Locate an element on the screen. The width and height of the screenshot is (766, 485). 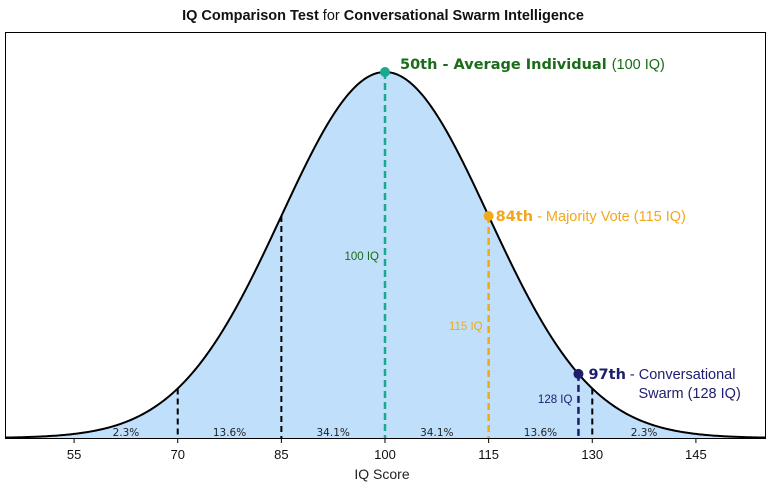
x-tick-label-55: 55 is located at coordinates (74, 454).